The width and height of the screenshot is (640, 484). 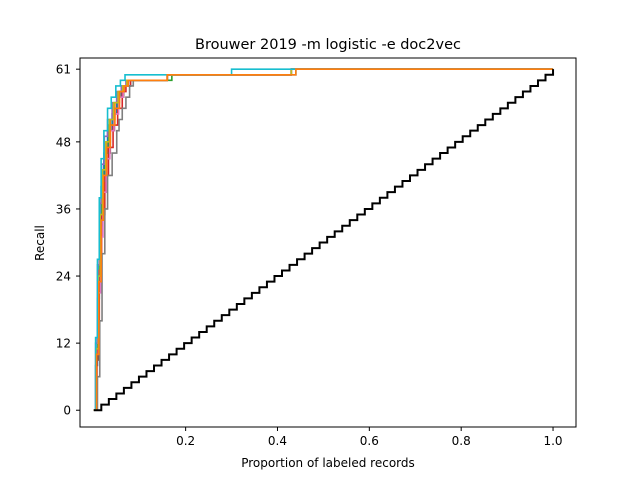 What do you see at coordinates (40, 243) in the screenshot?
I see `y-axis-label: Recall` at bounding box center [40, 243].